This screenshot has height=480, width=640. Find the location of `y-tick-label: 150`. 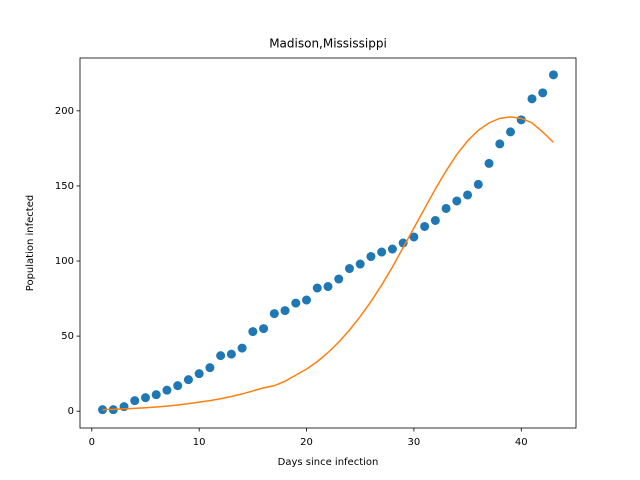

y-tick-label: 150 is located at coordinates (64, 186).